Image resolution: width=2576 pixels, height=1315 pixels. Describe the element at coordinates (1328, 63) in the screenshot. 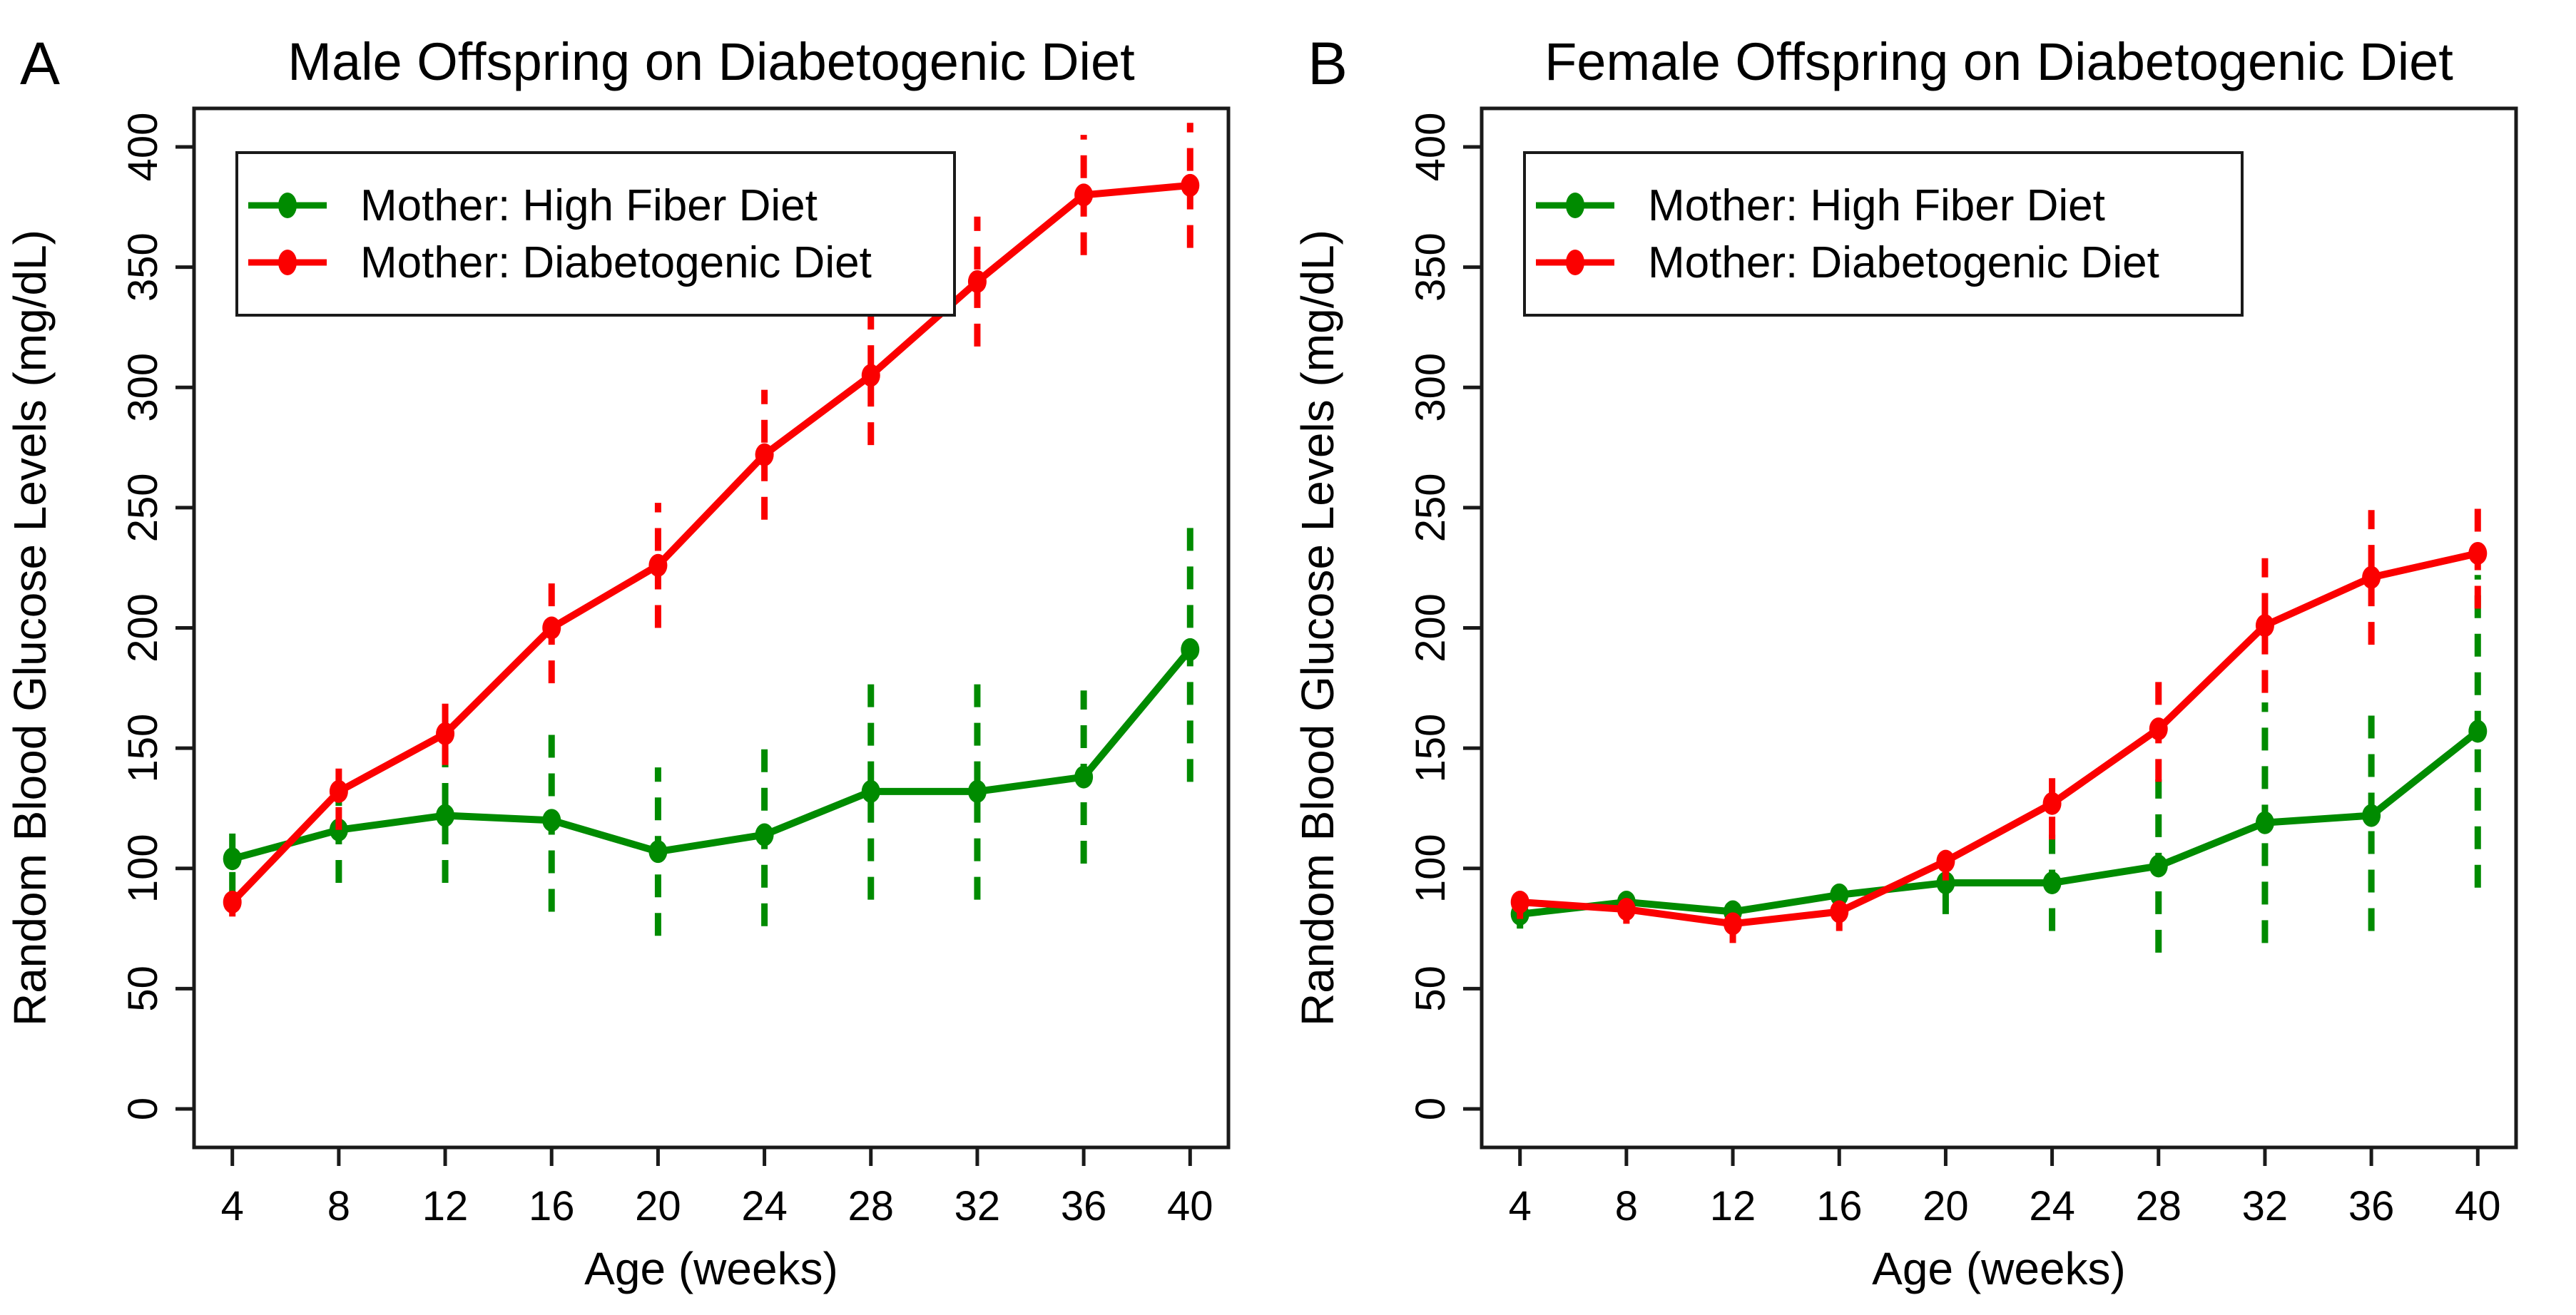

I see `panel-letter: B` at that location.